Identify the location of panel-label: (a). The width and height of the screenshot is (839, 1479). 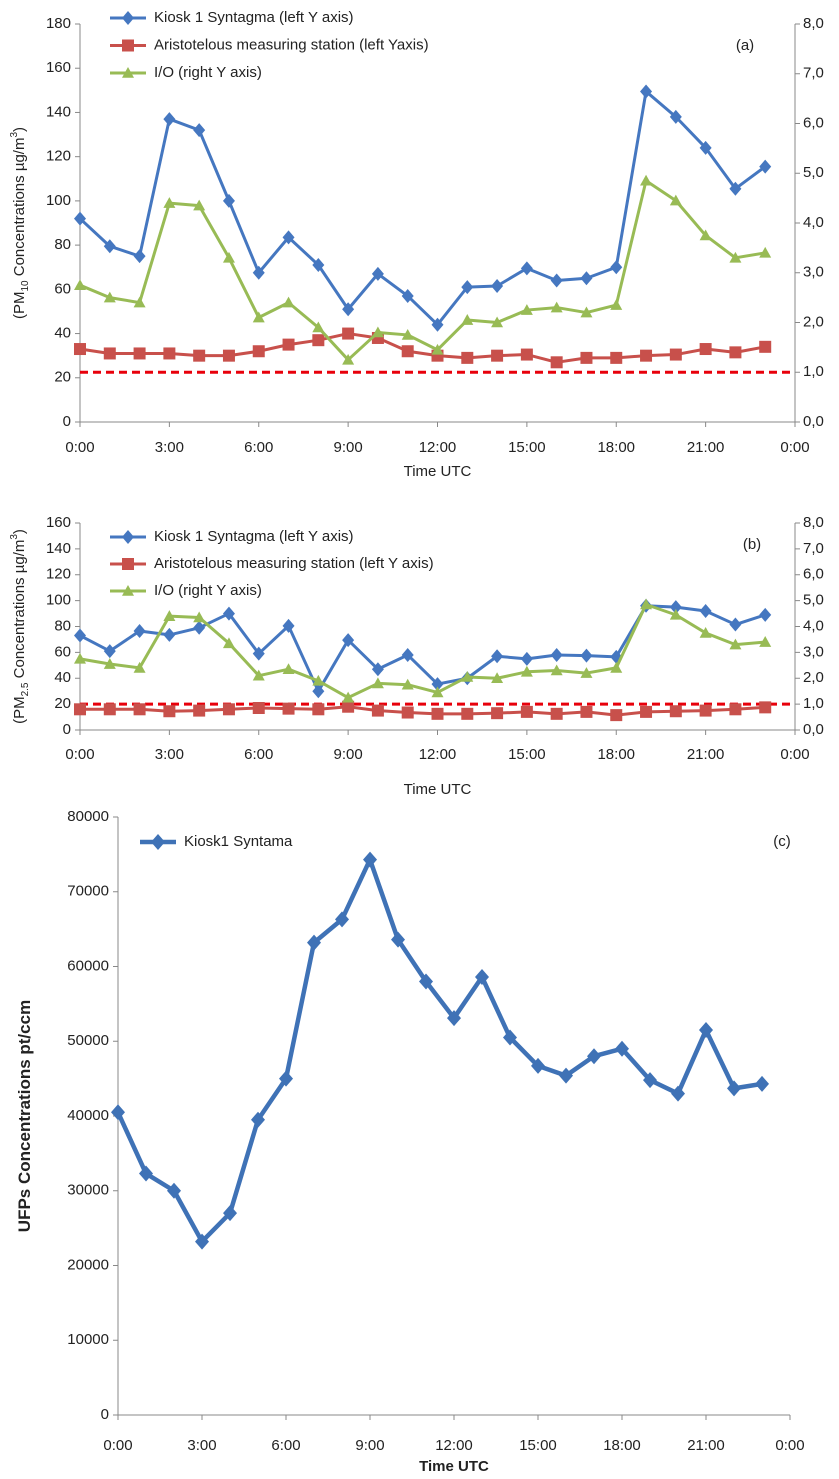
(745, 45).